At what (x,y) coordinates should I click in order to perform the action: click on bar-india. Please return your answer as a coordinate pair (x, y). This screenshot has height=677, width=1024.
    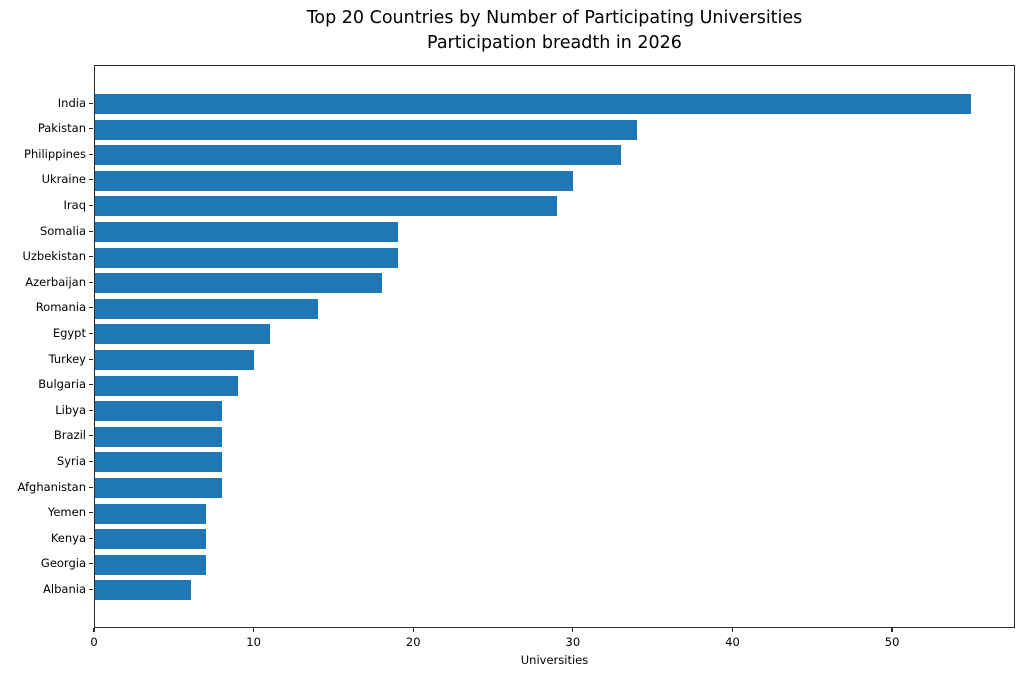
    Looking at the image, I should click on (533, 104).